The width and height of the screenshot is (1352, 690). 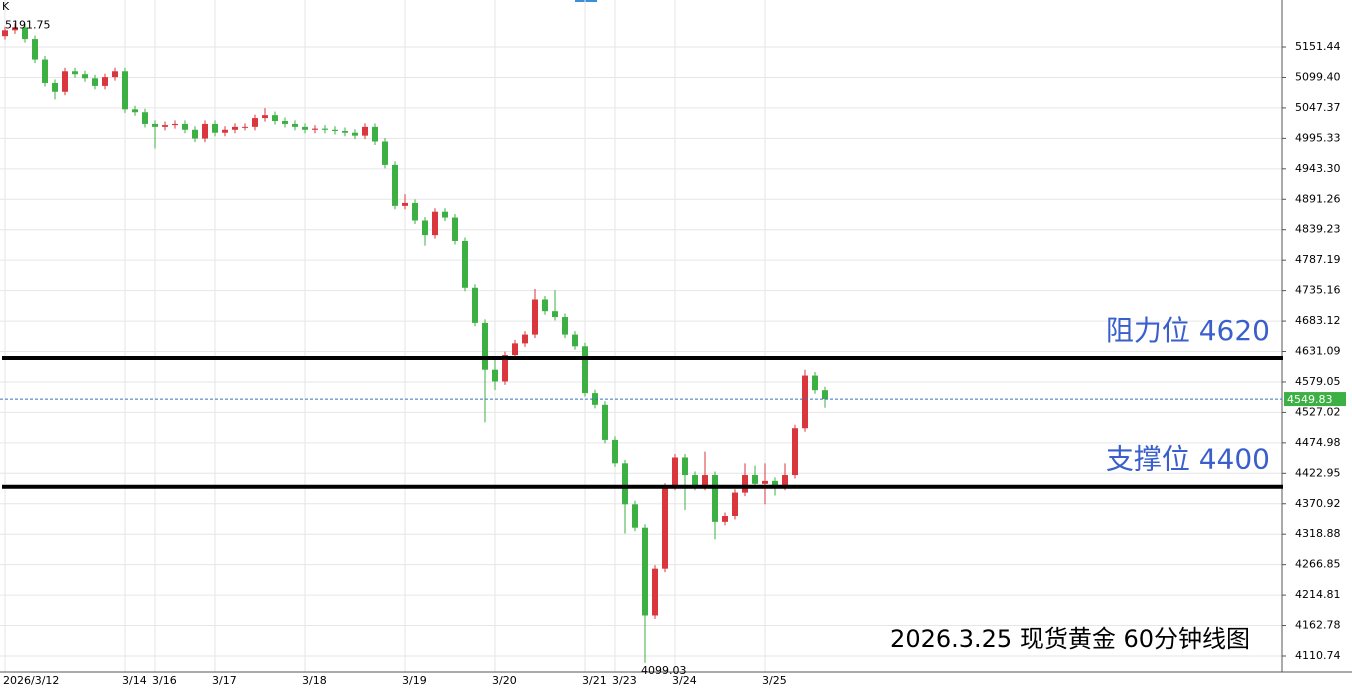 What do you see at coordinates (164, 680) in the screenshot?
I see `x-tick-label: 3/16` at bounding box center [164, 680].